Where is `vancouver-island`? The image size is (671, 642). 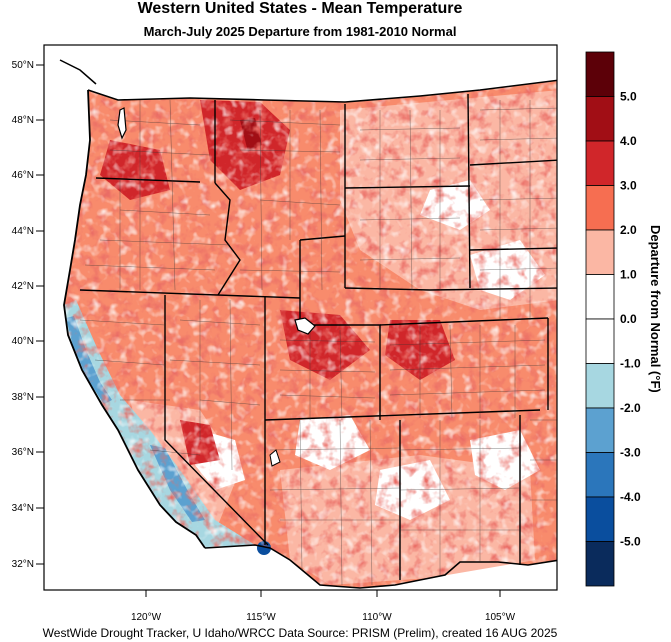 vancouver-island is located at coordinates (78, 72).